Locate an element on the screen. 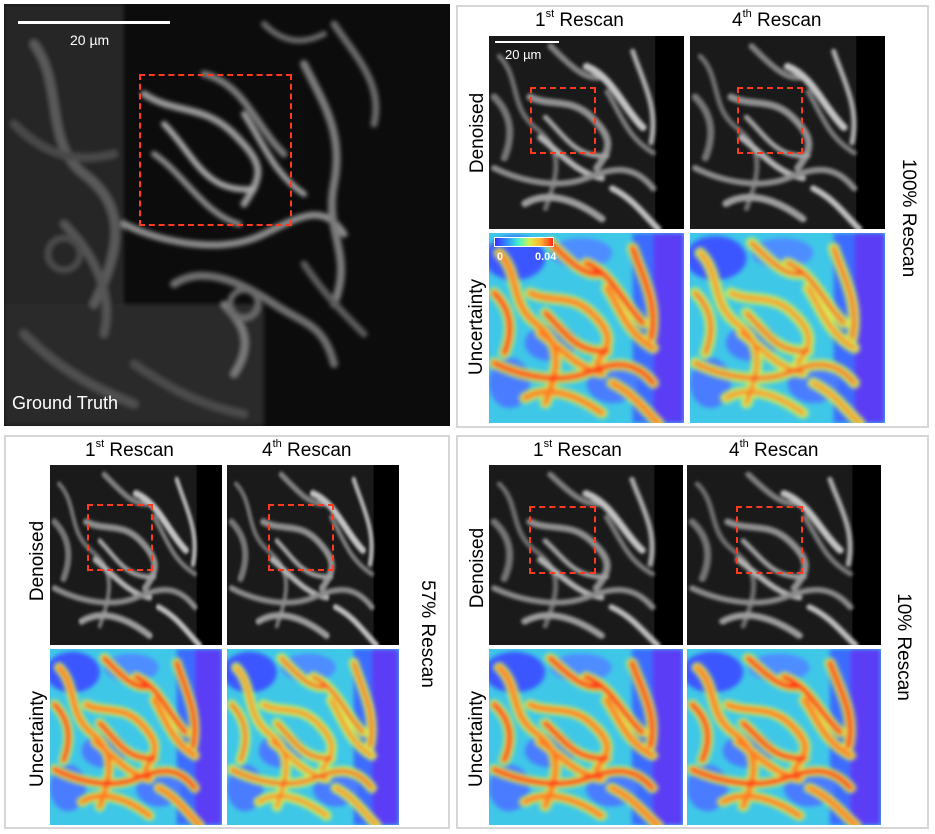 The height and width of the screenshot is (834, 935). panel-100-denoised-1st is located at coordinates (586, 132).